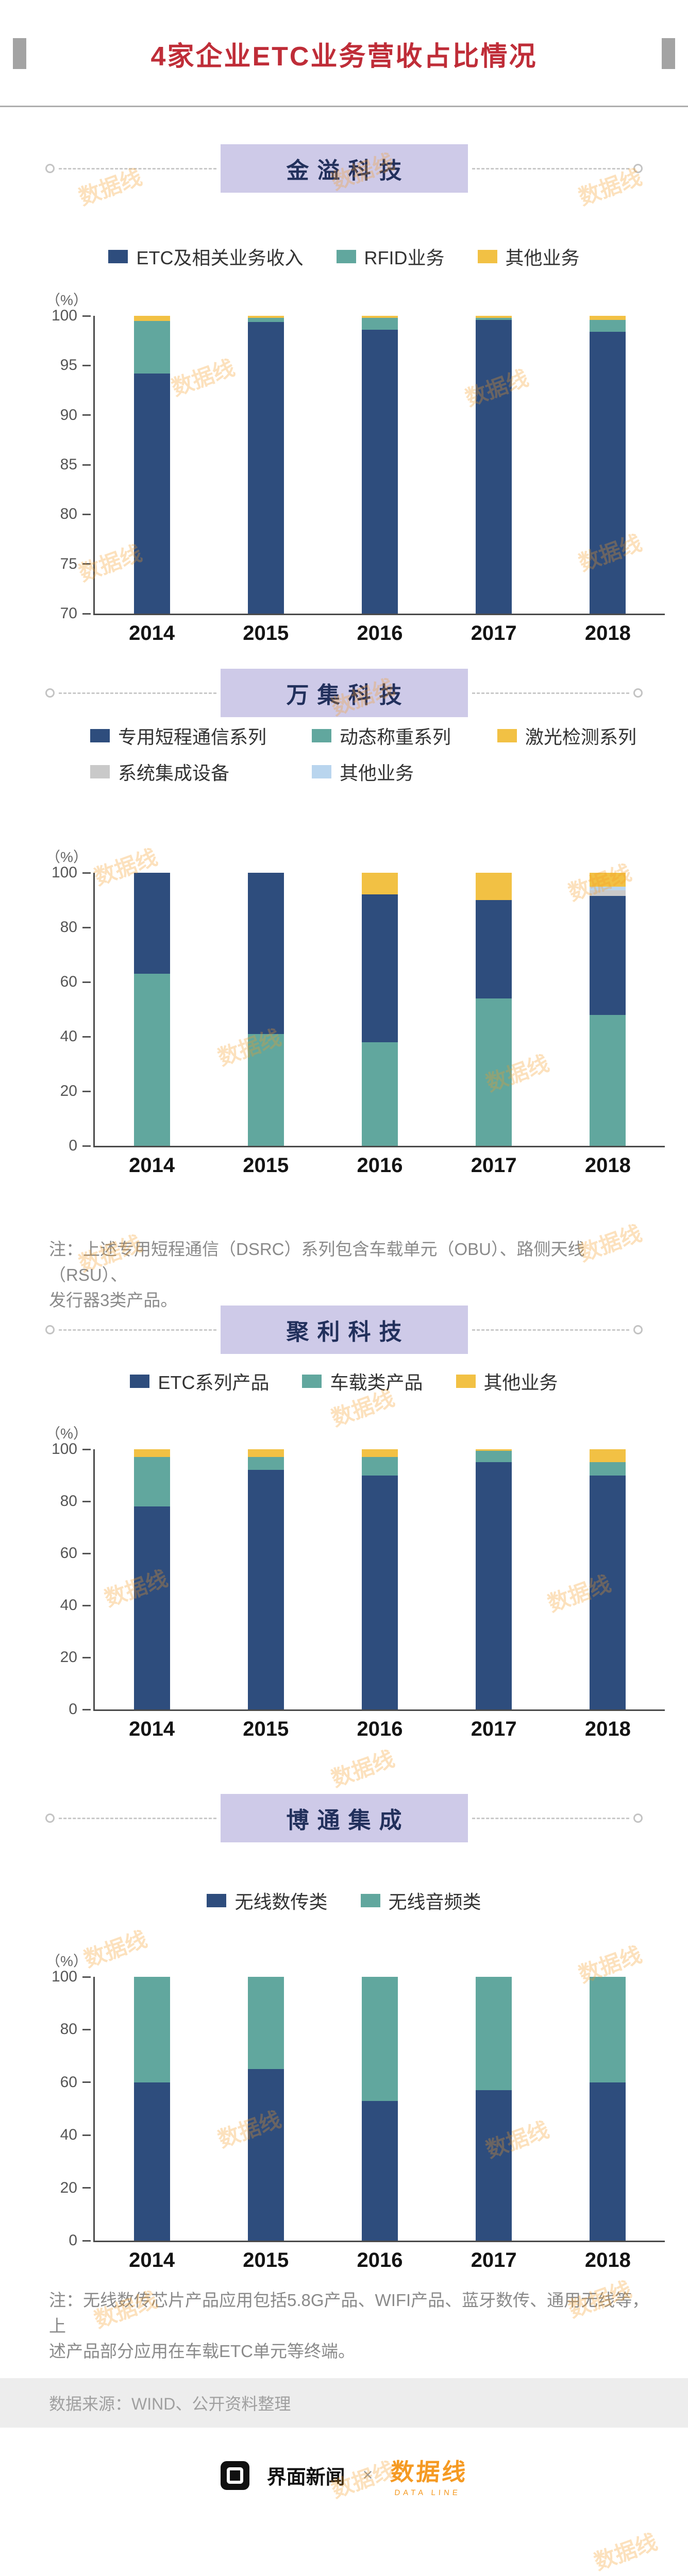 This screenshot has width=688, height=2576. I want to click on y-tick: 85, so click(73, 464).